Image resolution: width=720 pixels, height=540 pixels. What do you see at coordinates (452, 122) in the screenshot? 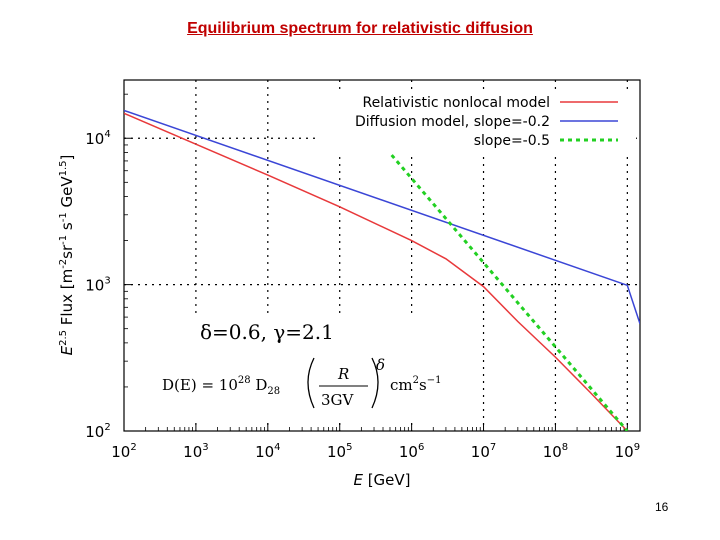
I see `legend-label-1: Diffusion model, slope=-0.2` at bounding box center [452, 122].